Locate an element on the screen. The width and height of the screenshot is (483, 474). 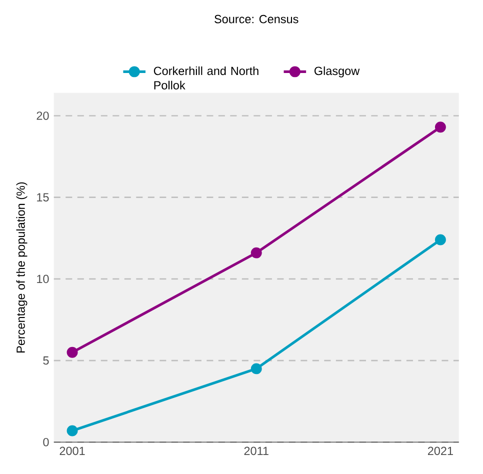
x-tick-label: 2001 is located at coordinates (72, 451).